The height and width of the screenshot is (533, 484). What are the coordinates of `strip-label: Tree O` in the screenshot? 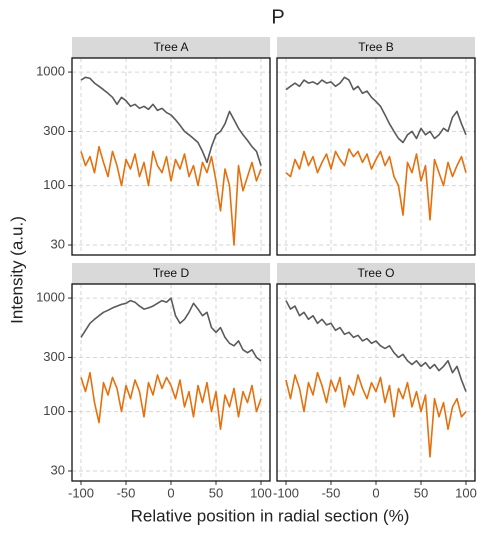 It's located at (376, 273).